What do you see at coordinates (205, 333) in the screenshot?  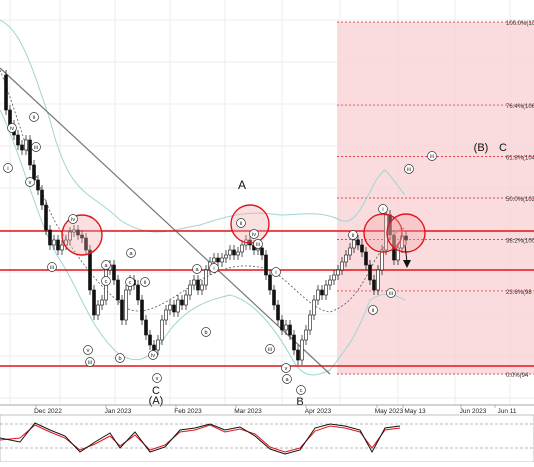 I see `wave-label: b` at bounding box center [205, 333].